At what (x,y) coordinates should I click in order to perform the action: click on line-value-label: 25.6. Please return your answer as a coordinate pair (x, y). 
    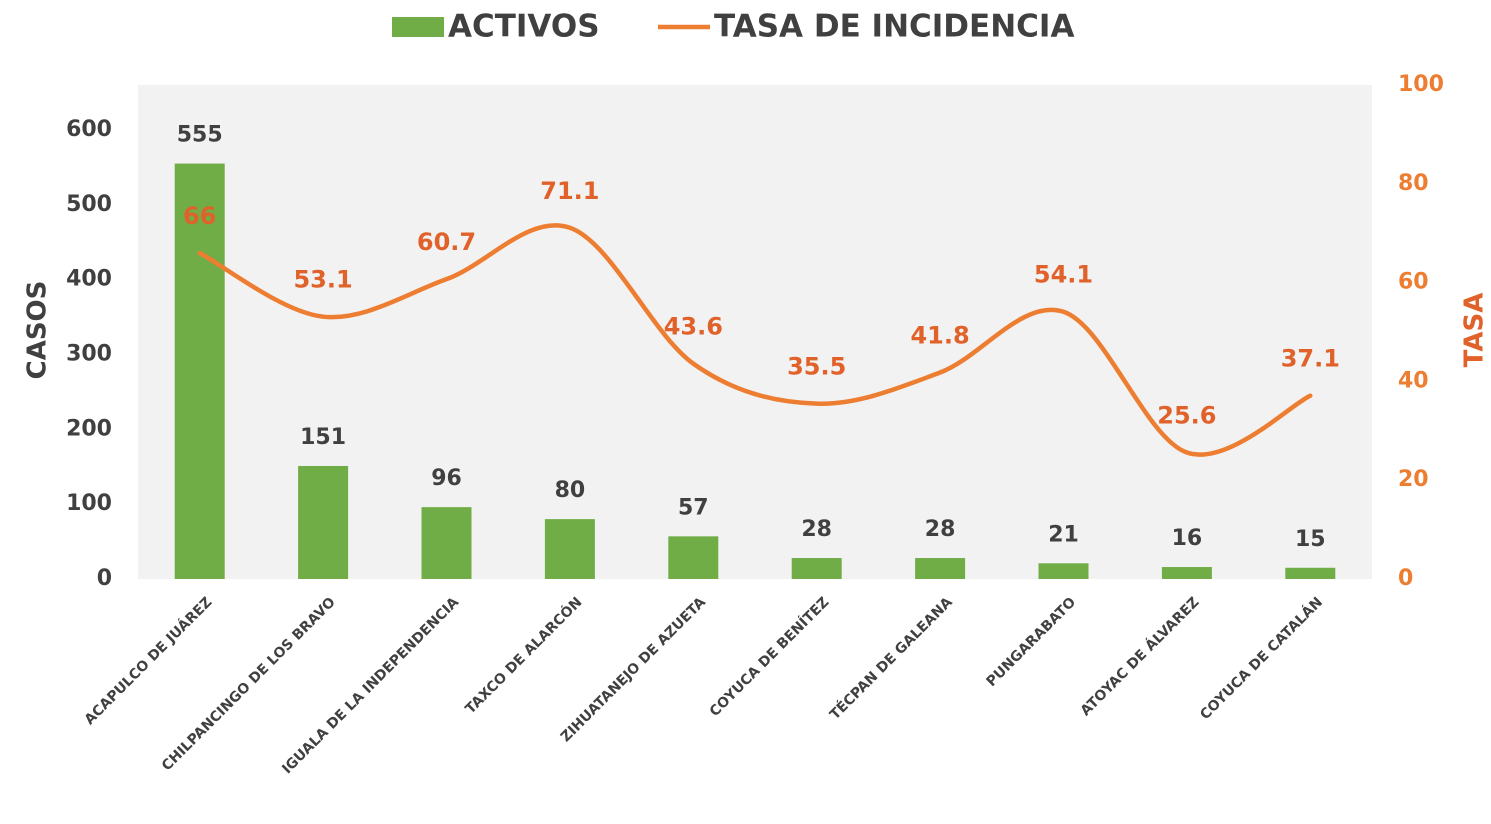
    Looking at the image, I should click on (1186, 416).